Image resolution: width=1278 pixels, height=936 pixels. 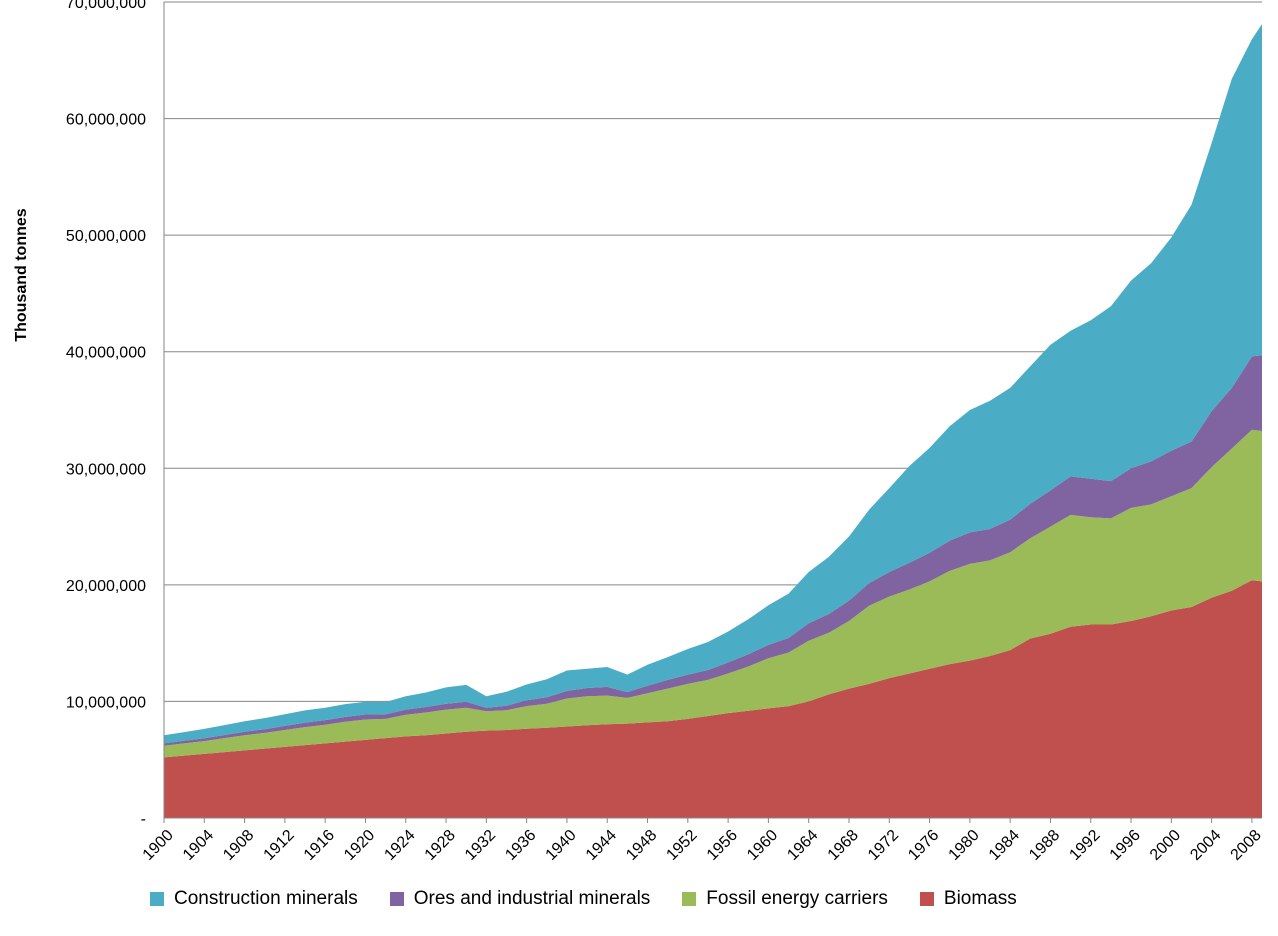 I want to click on legend-item-construction-minerals: Construction minerals, so click(x=254, y=899).